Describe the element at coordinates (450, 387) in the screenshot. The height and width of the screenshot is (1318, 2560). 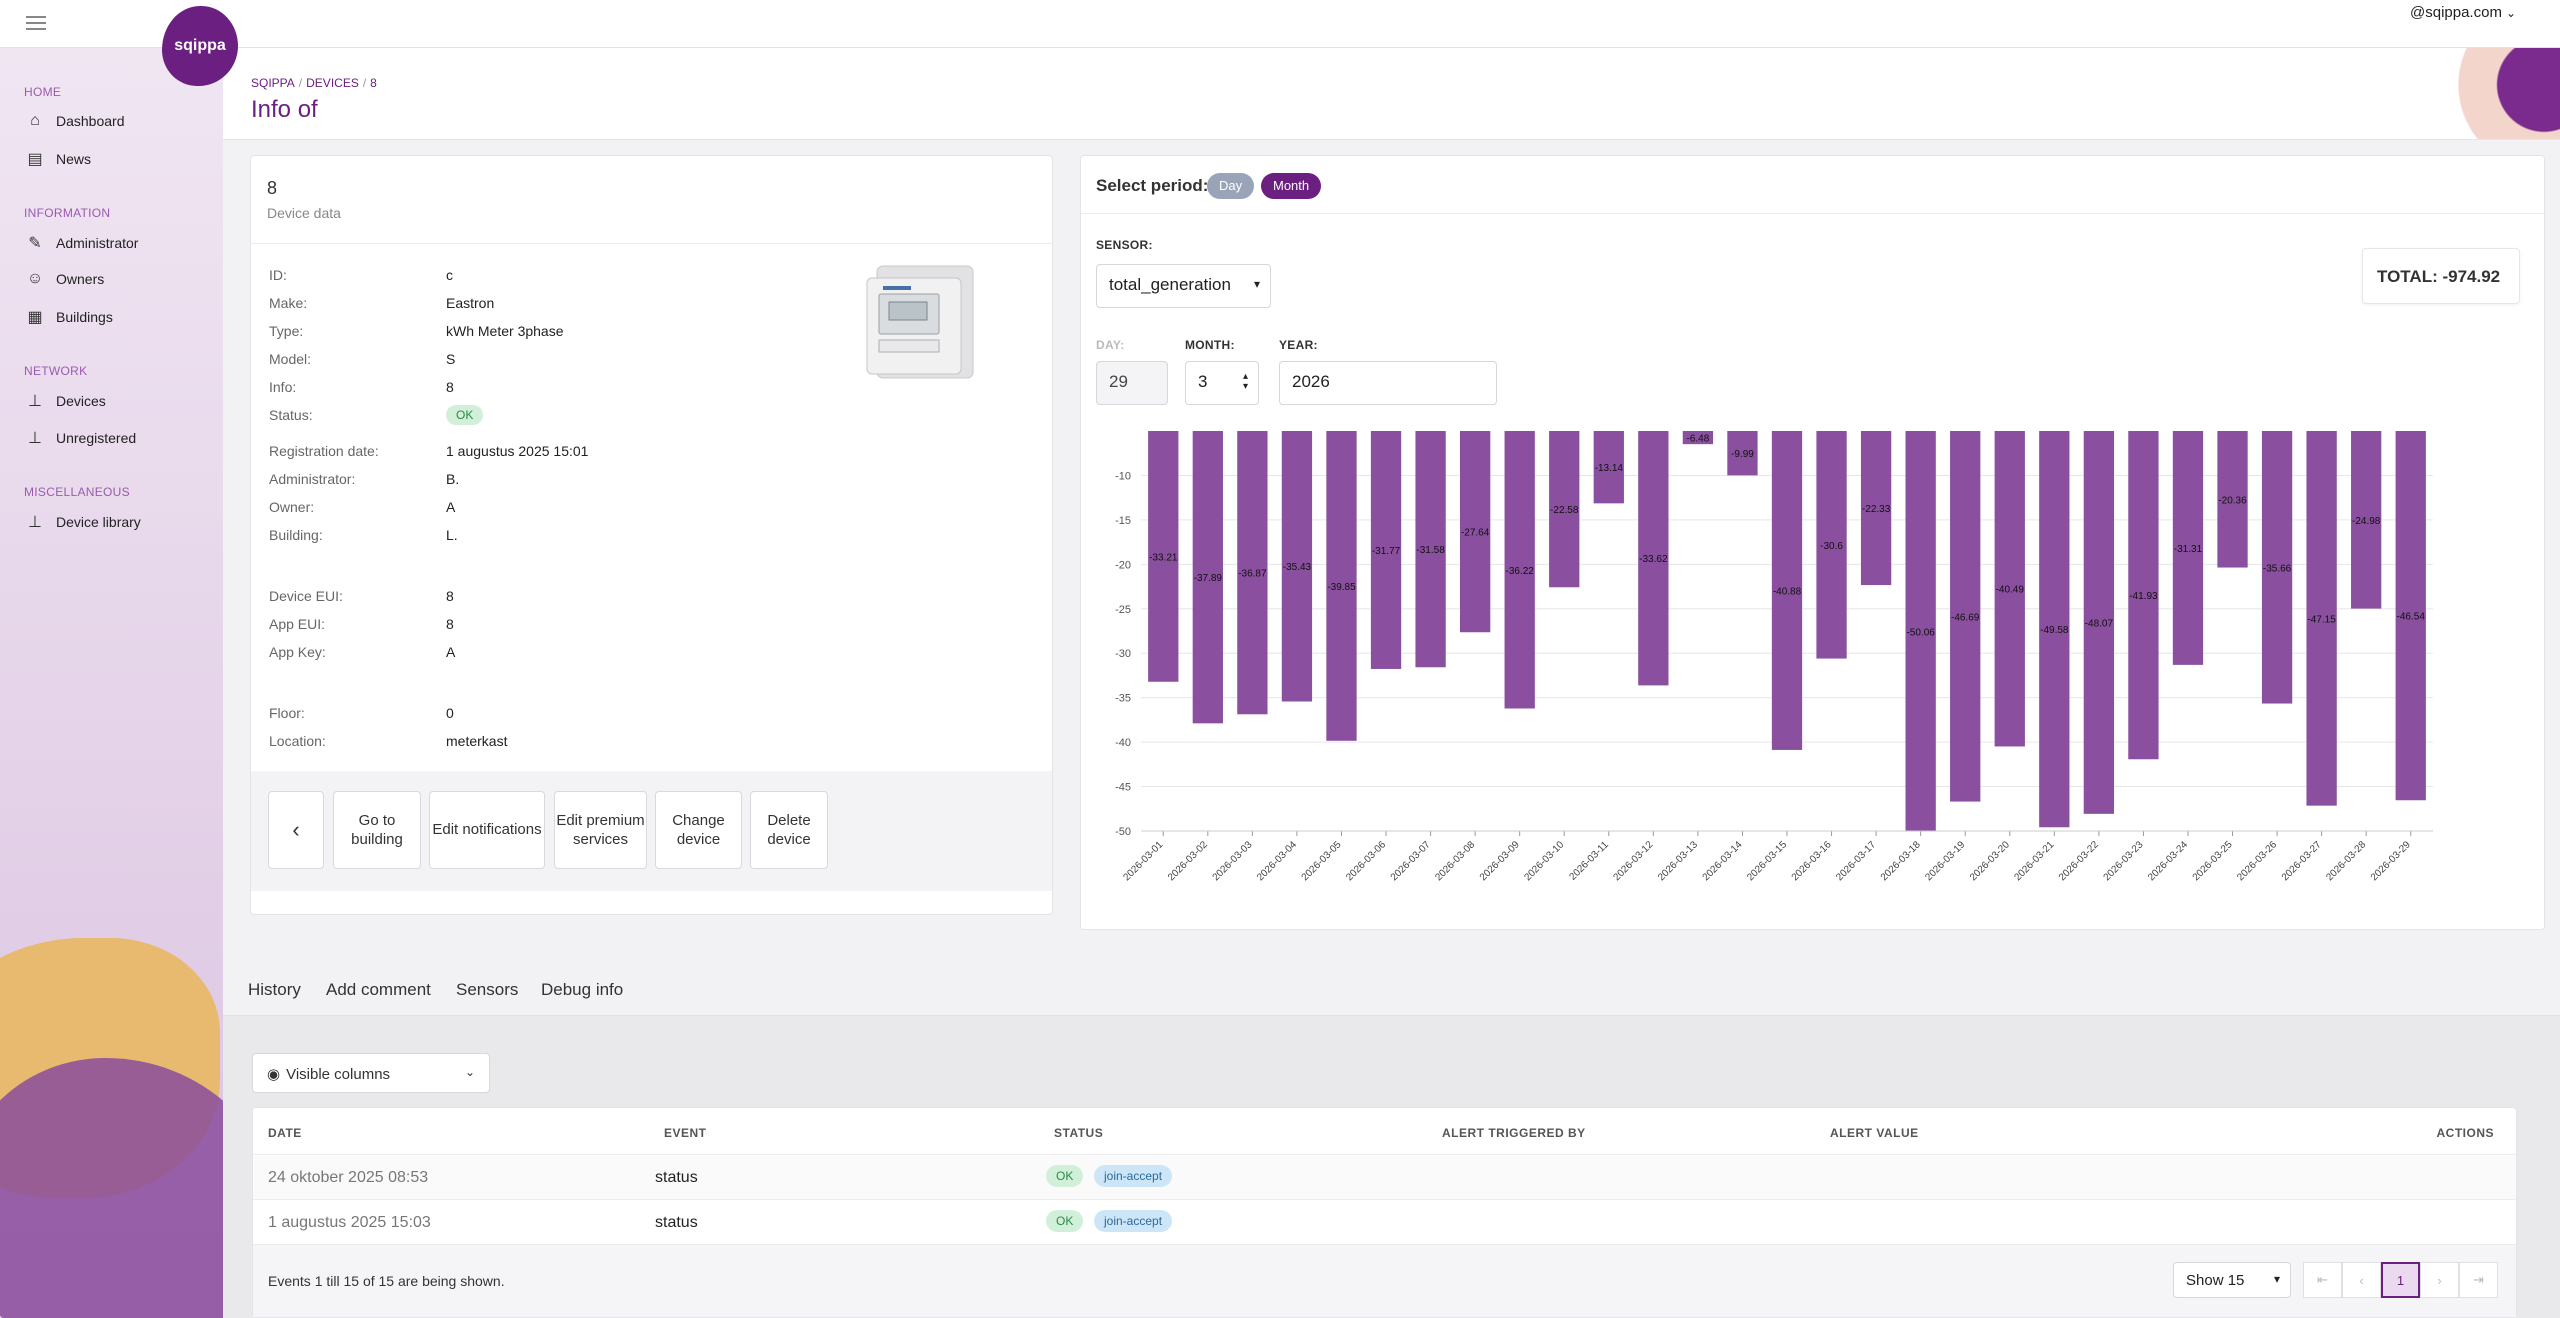
I see `field-info: 8` at that location.